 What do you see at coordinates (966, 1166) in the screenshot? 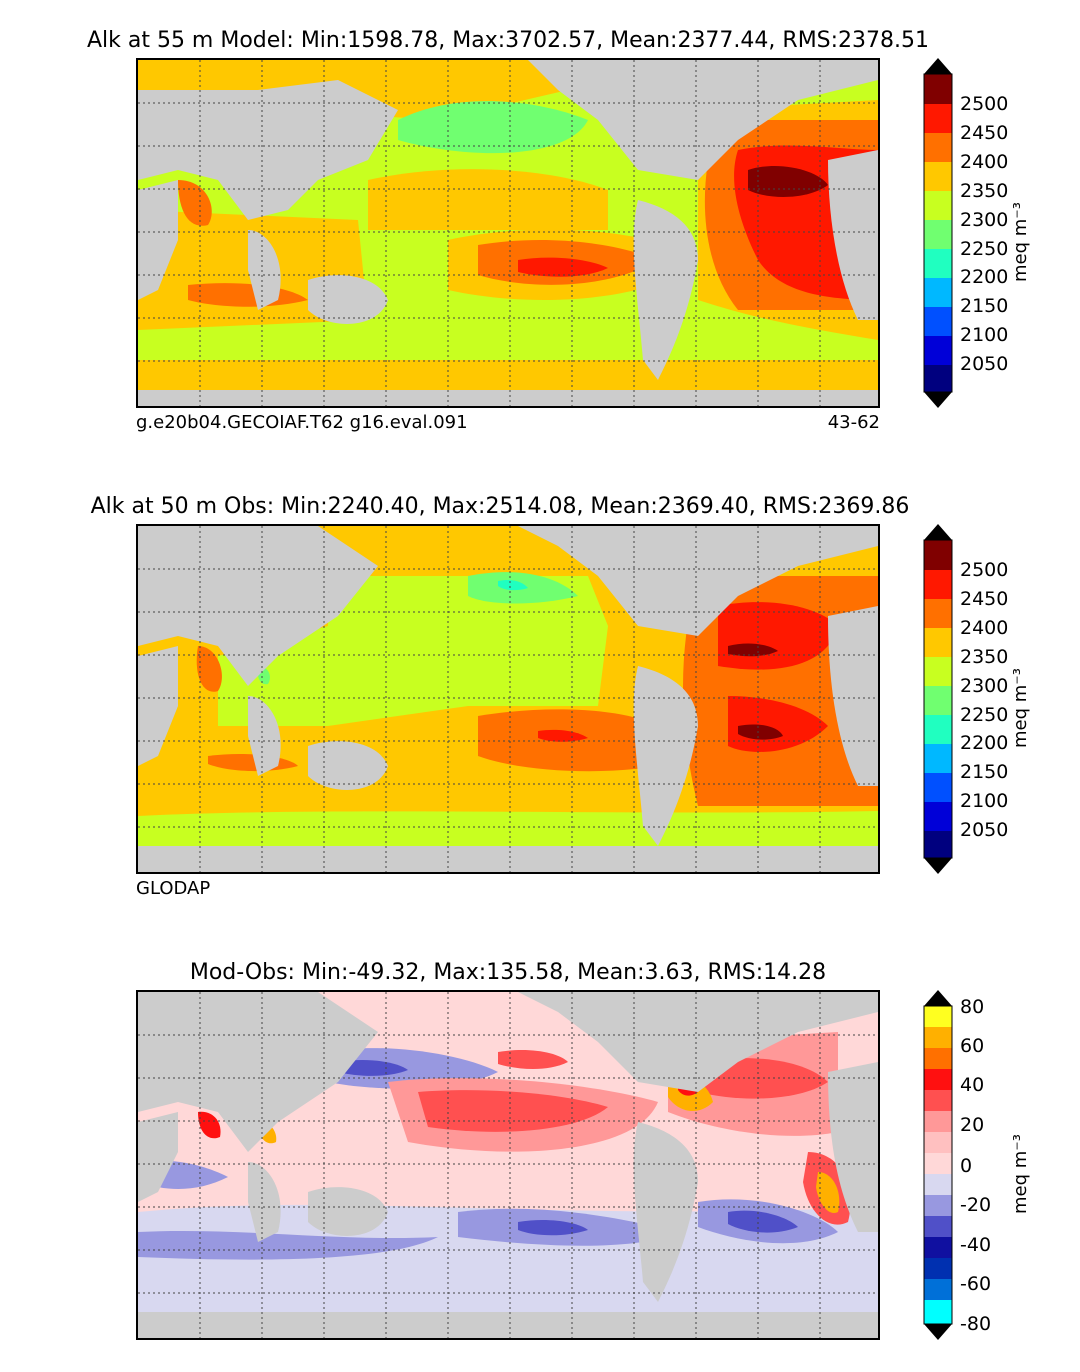
I see `colorbar-tick: 0` at bounding box center [966, 1166].